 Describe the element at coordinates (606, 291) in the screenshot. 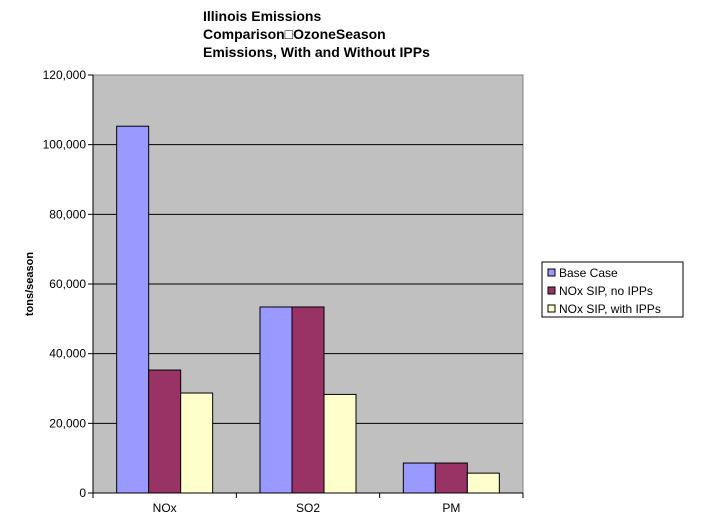

I see `legend-label: NOx SIP, no IPPs` at that location.